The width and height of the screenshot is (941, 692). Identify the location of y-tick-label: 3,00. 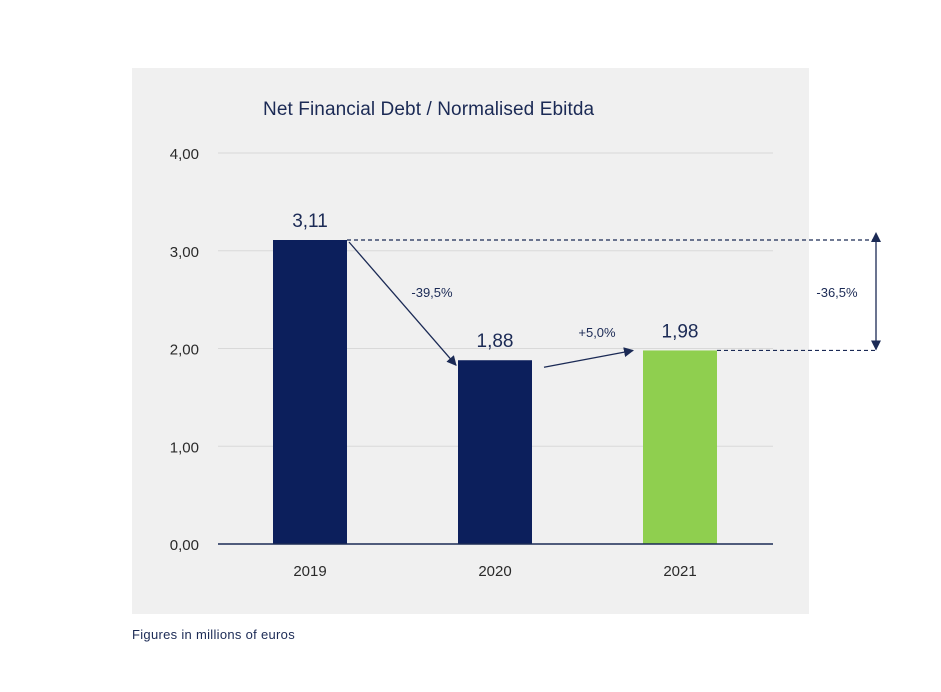
(184, 252).